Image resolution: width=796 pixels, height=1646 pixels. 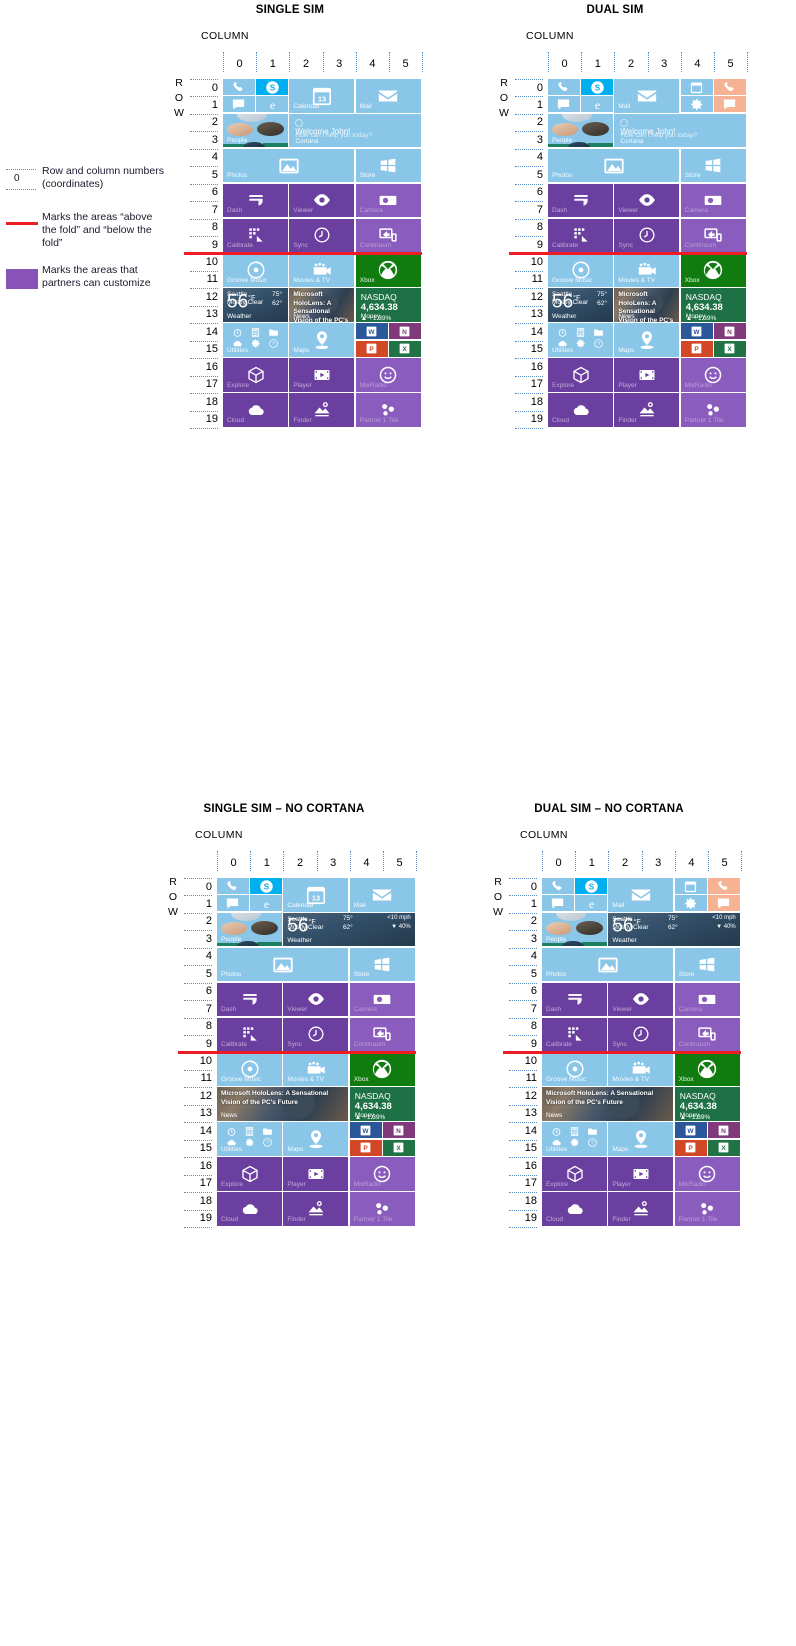 What do you see at coordinates (696, 104) in the screenshot?
I see `tile-settings` at bounding box center [696, 104].